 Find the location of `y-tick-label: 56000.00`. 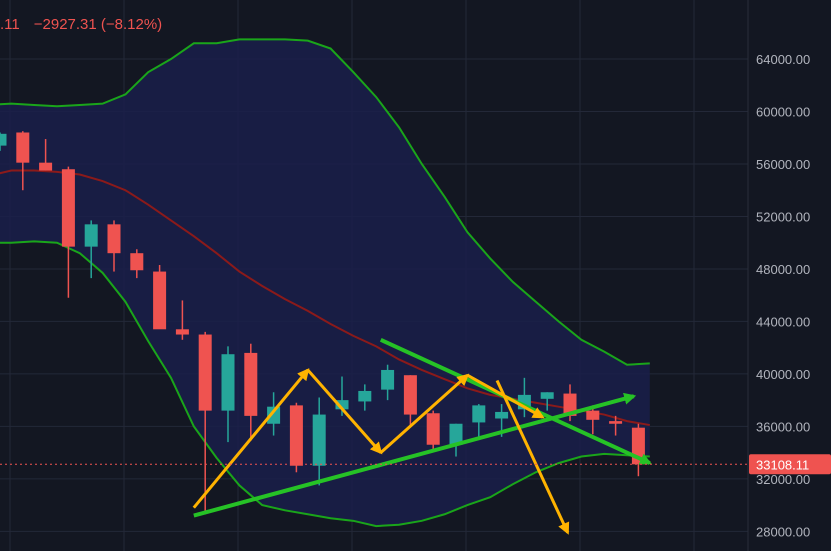

y-tick-label: 56000.00 is located at coordinates (783, 164).